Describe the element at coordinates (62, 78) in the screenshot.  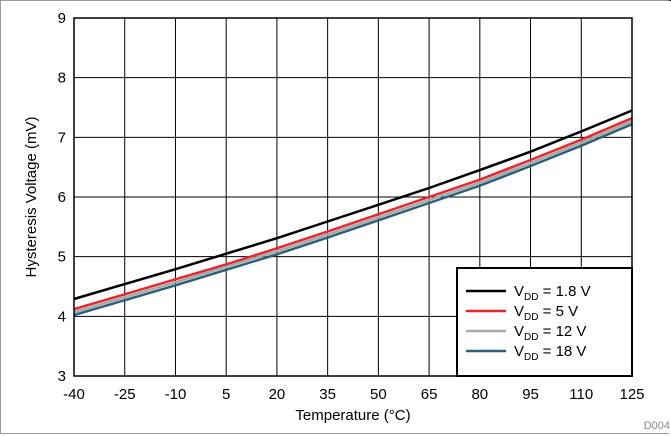
I see `y-tick-label: 8` at that location.